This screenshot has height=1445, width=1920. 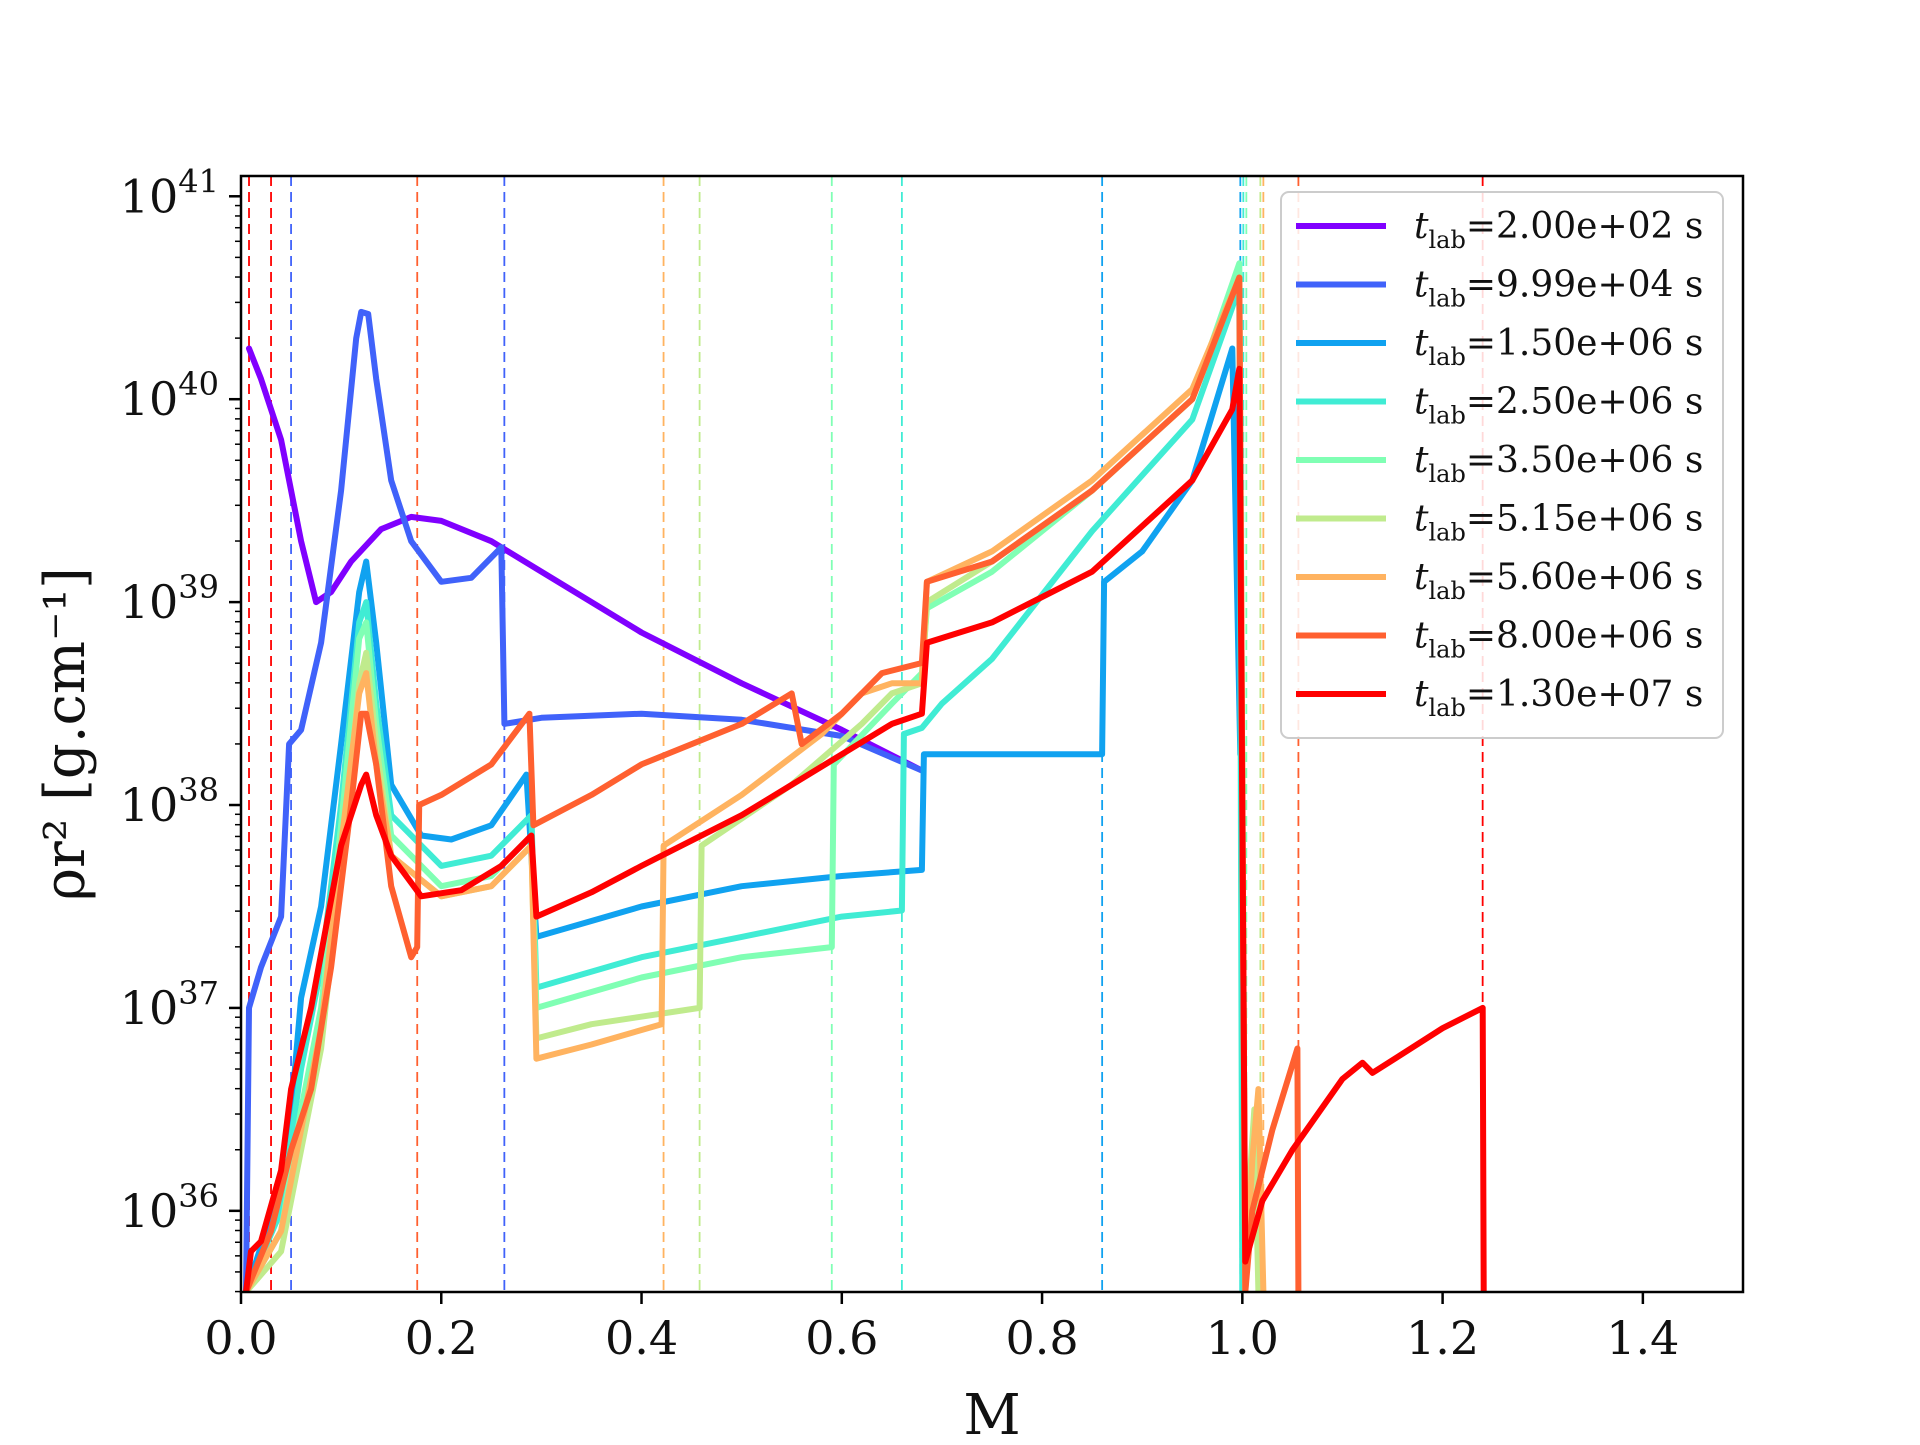 What do you see at coordinates (1558, 698) in the screenshot?
I see `legend-label-9: tlab=1.30e+07 s` at bounding box center [1558, 698].